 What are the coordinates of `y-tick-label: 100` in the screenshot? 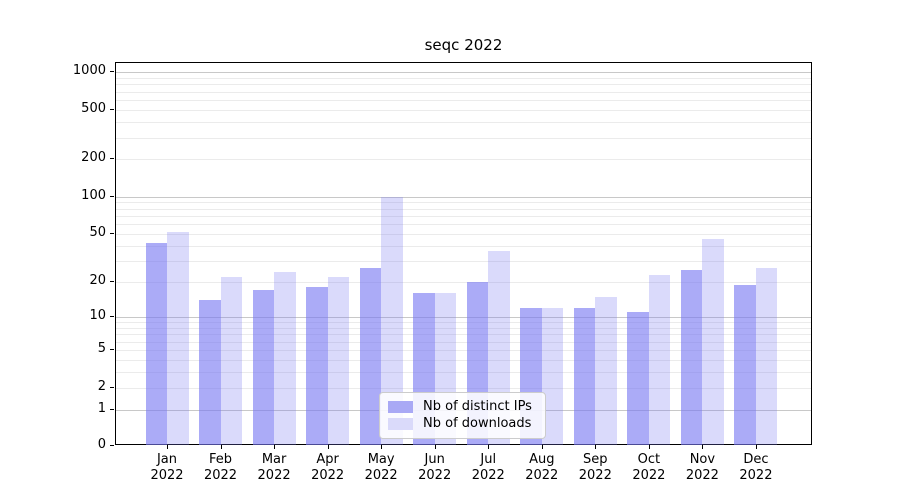 It's located at (93, 195).